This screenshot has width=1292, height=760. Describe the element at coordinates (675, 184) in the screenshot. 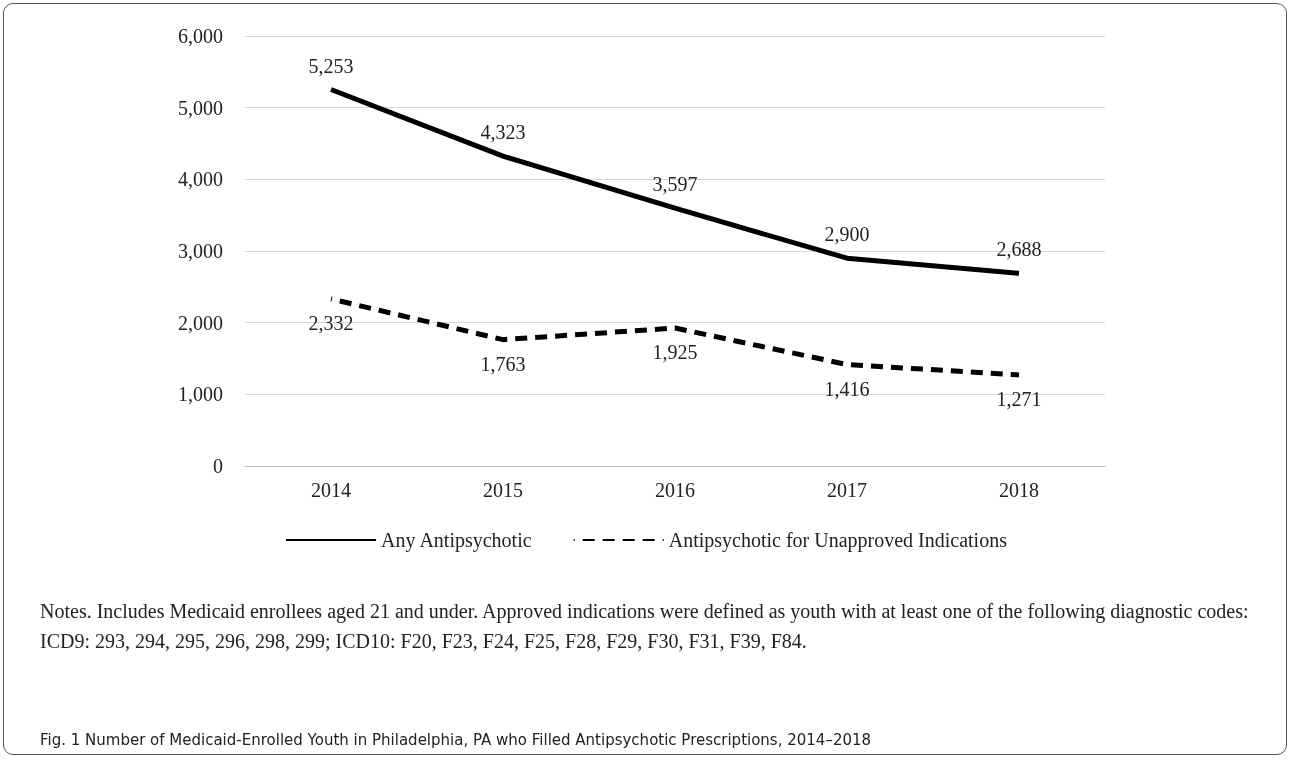

I see `data-label: 3,597` at that location.